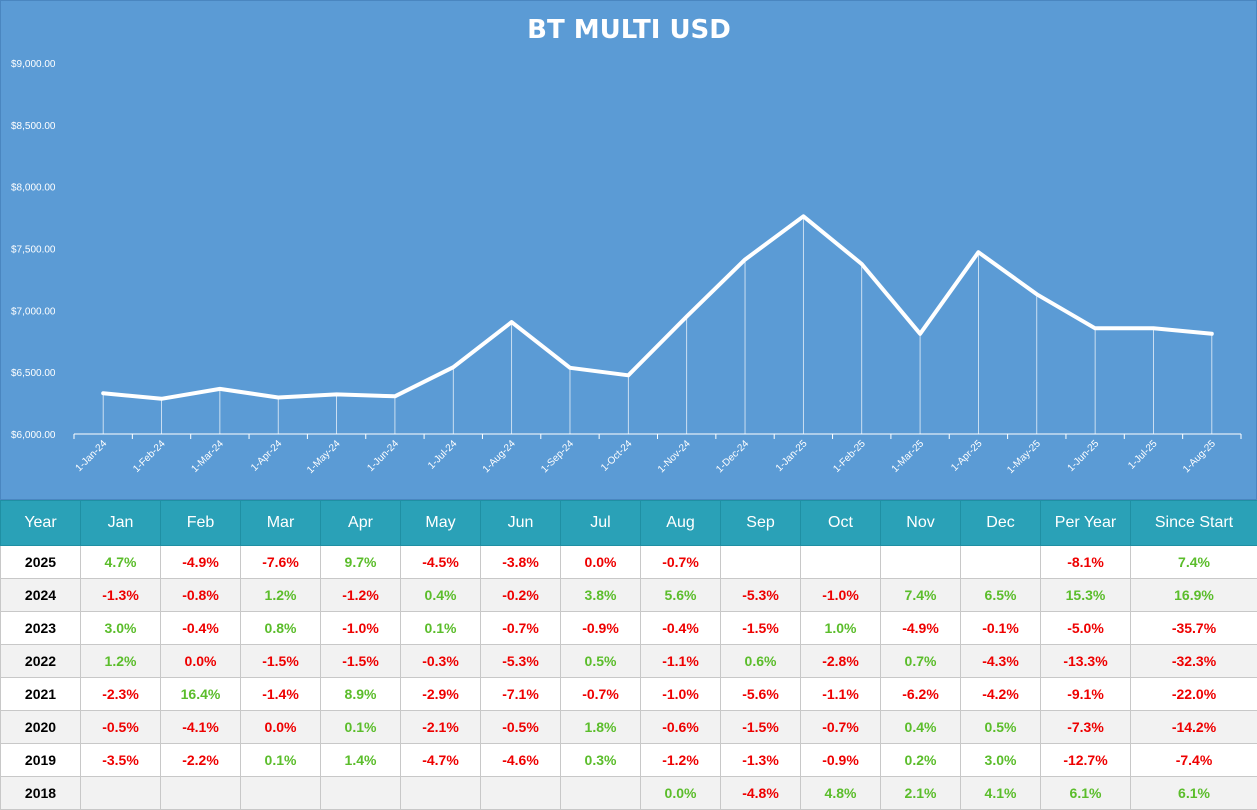 Image resolution: width=1257 pixels, height=810 pixels. Describe the element at coordinates (1001, 694) in the screenshot. I see `value-cell: -4.2%` at that location.